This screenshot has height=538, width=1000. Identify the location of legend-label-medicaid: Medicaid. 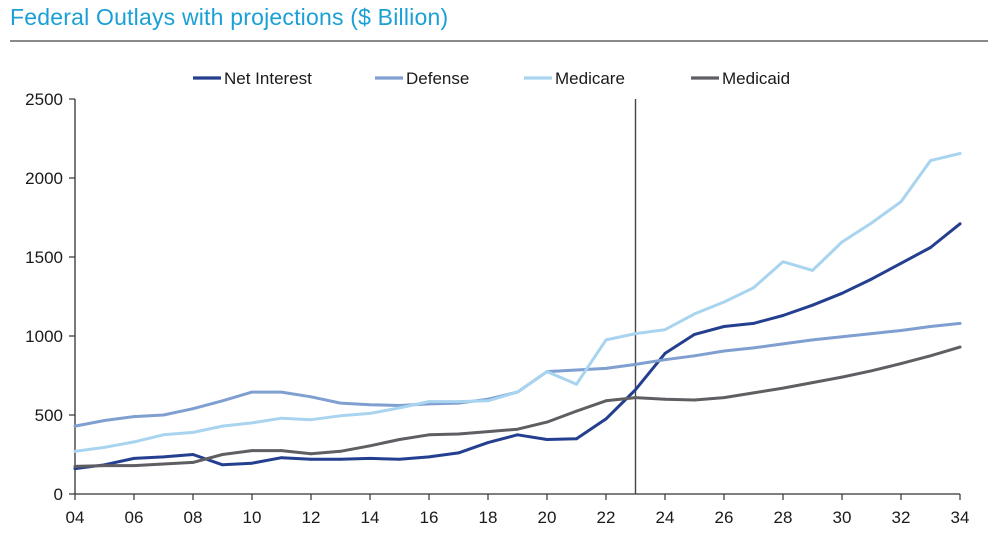
(756, 78).